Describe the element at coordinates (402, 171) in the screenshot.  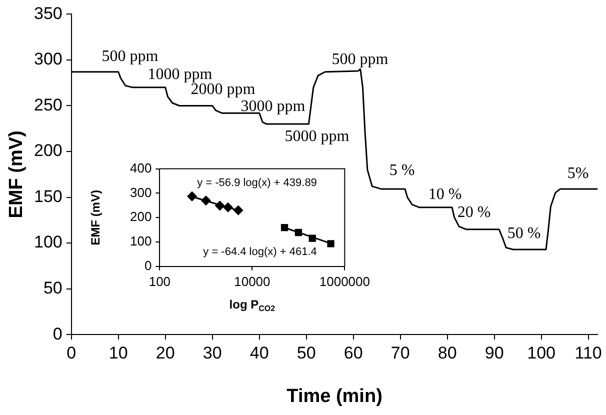
I see `annotation: 5 %` at that location.